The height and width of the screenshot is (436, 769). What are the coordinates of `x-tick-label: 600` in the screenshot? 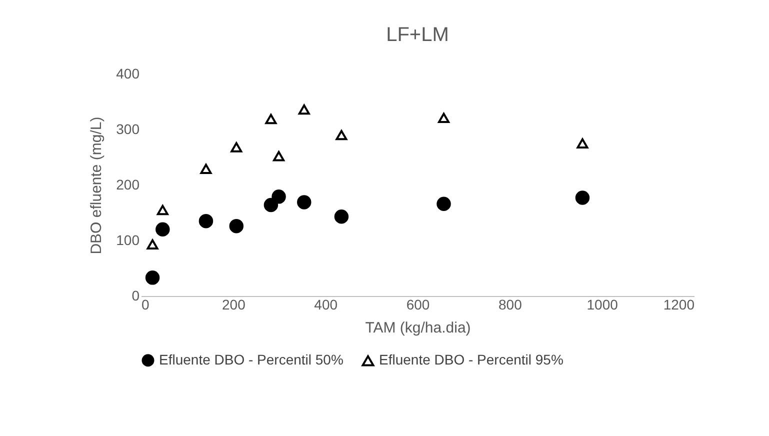 It's located at (418, 304).